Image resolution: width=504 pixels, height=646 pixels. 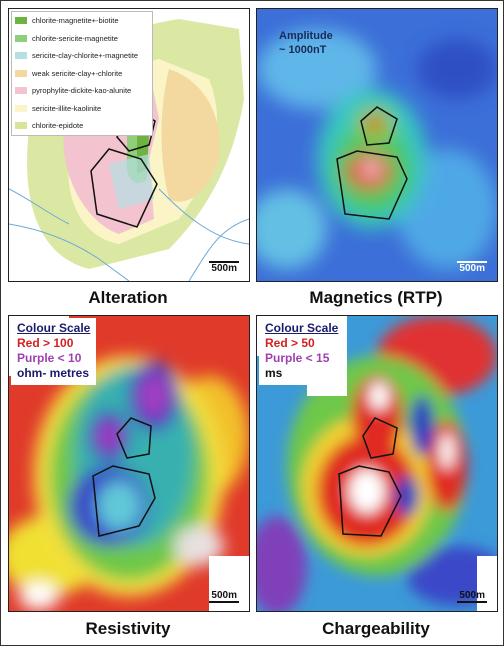 I want to click on legend-item: chlorite-epidote, so click(x=82, y=126).